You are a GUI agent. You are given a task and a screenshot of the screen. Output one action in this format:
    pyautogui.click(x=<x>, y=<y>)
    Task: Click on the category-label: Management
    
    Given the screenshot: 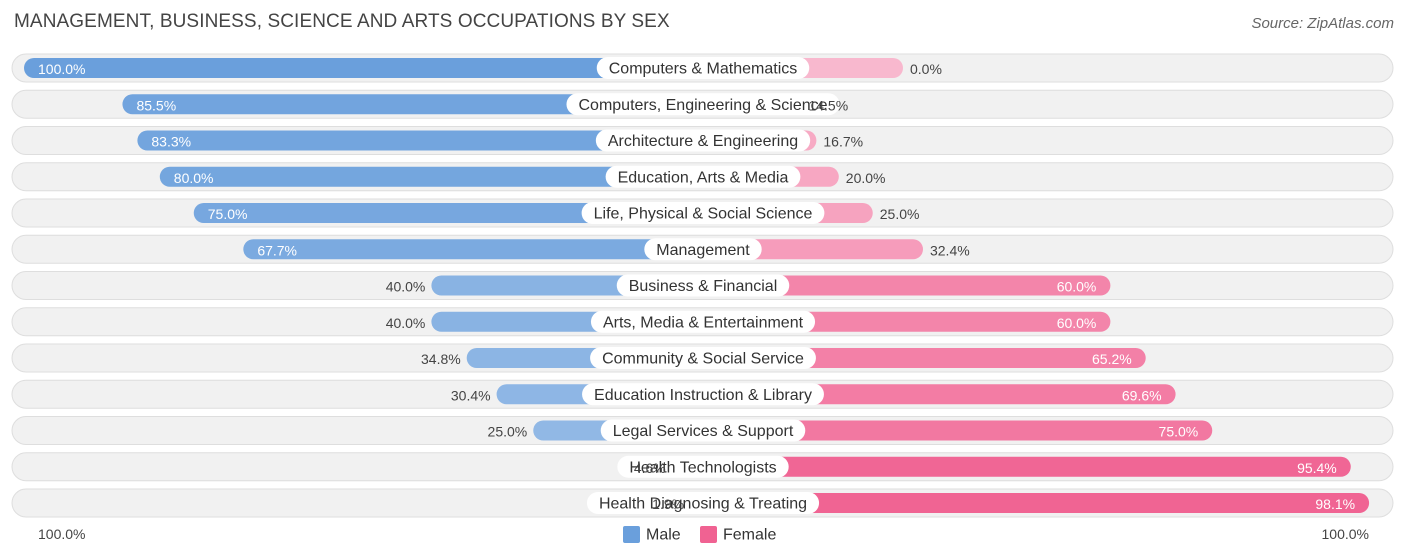 What is the action you would take?
    pyautogui.click(x=703, y=250)
    